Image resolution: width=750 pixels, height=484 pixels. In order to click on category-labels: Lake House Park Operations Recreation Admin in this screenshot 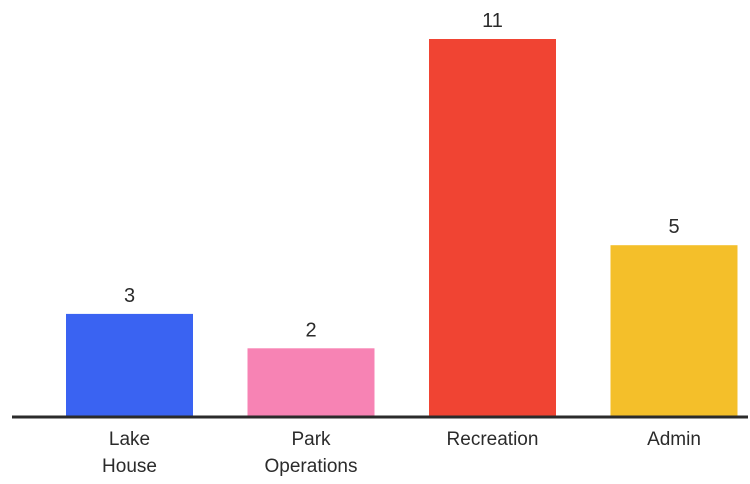, I will do `click(401, 453)`.